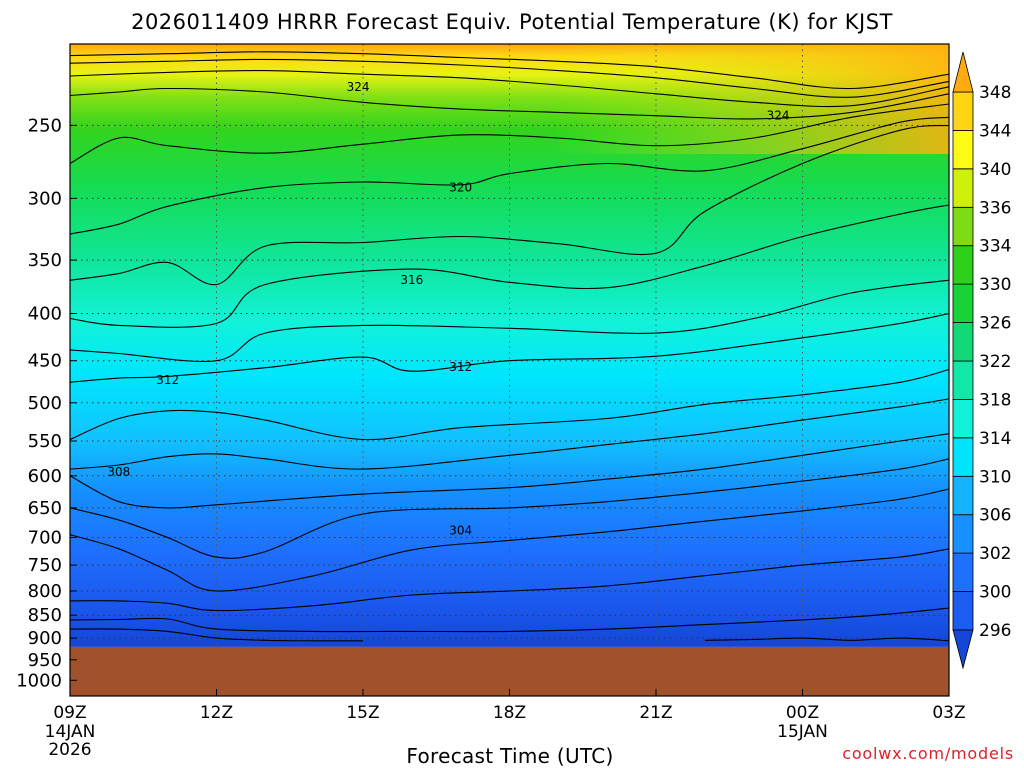 The width and height of the screenshot is (1024, 768). What do you see at coordinates (995, 208) in the screenshot?
I see `colorbar-label-336: 336` at bounding box center [995, 208].